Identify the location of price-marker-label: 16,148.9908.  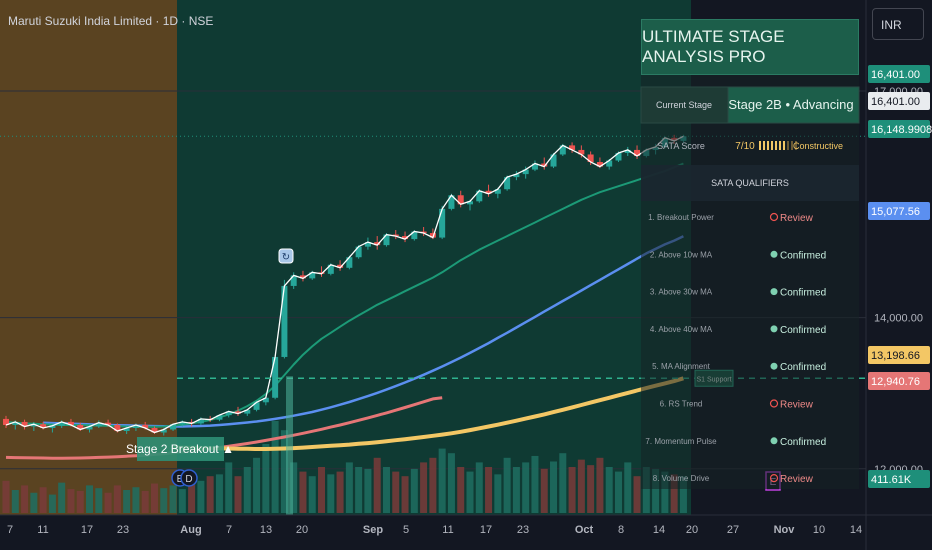
(901, 130).